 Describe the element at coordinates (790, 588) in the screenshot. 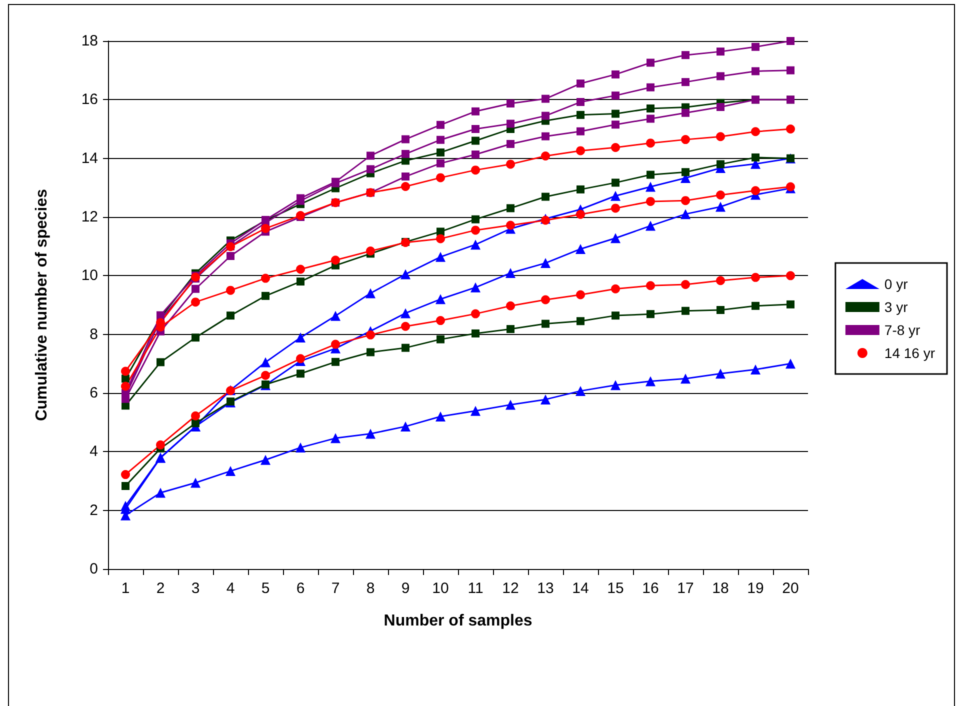

I see `x-tick-label: 20` at that location.